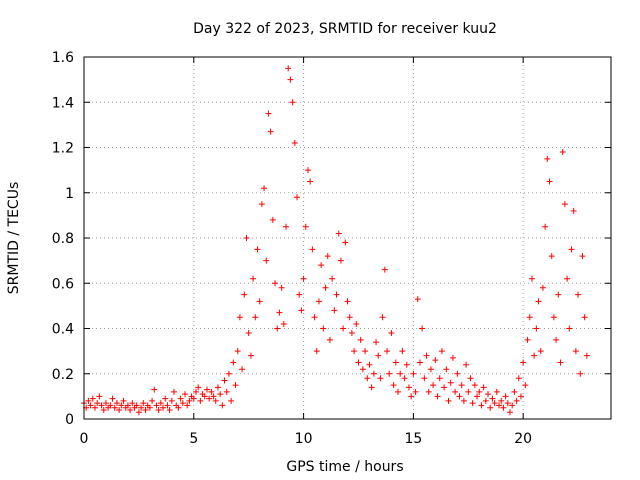 The width and height of the screenshot is (640, 480). I want to click on x-tick-label: 20, so click(523, 439).